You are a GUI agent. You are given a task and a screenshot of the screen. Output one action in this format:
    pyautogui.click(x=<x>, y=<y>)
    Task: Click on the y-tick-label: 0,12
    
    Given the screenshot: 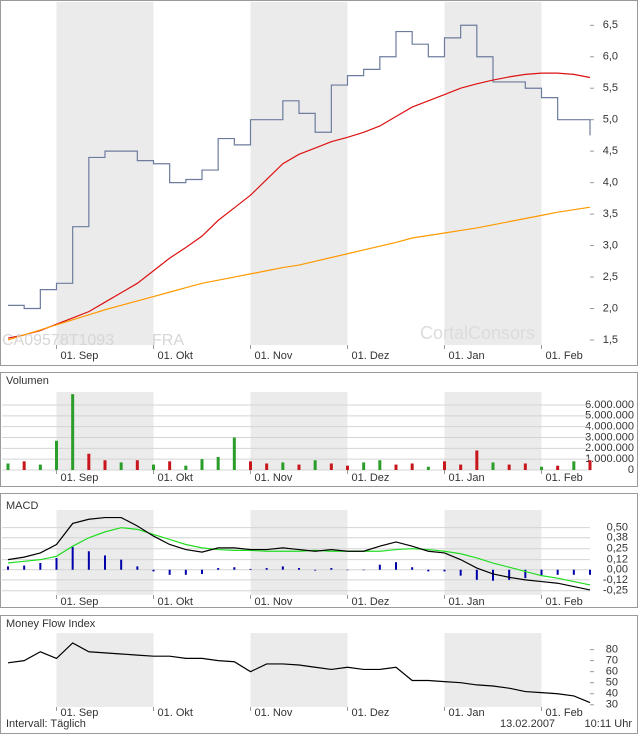 What is the action you would take?
    pyautogui.click(x=617, y=560)
    